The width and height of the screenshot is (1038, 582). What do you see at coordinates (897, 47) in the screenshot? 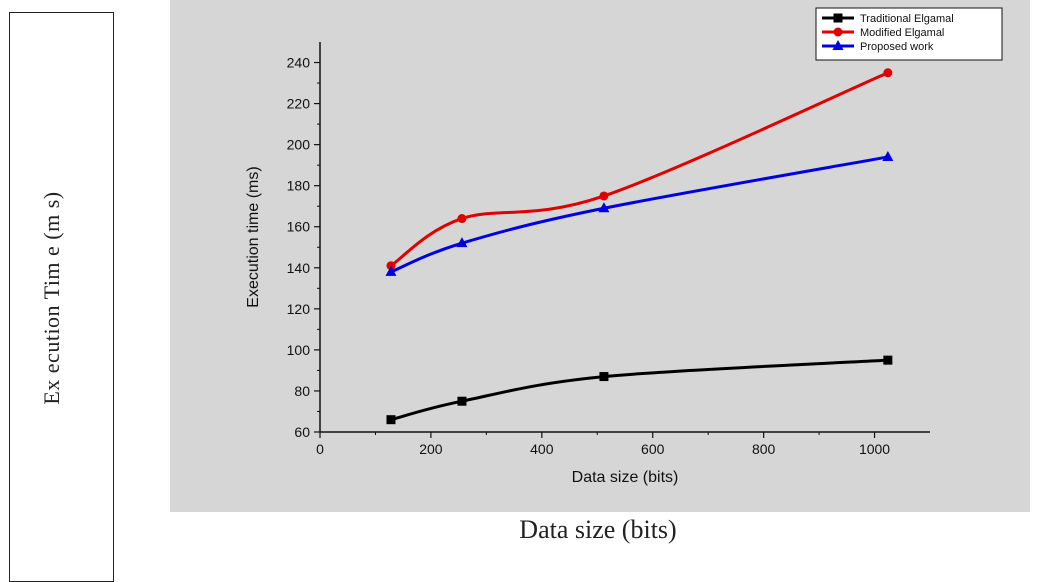
I see `legend-label-proposed-work: Proposed work` at bounding box center [897, 47].